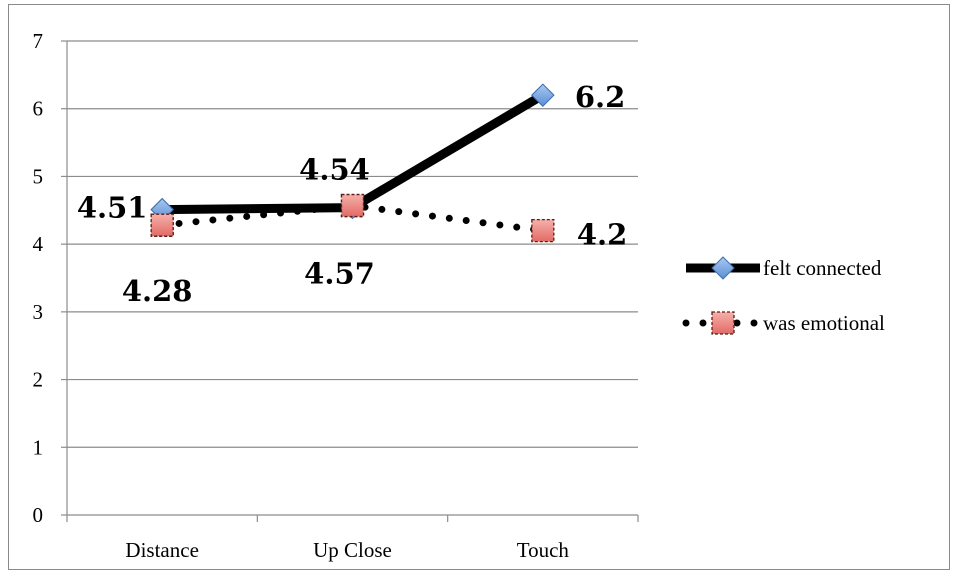  Describe the element at coordinates (352, 550) in the screenshot. I see `x-tick-label: Up Close` at that location.